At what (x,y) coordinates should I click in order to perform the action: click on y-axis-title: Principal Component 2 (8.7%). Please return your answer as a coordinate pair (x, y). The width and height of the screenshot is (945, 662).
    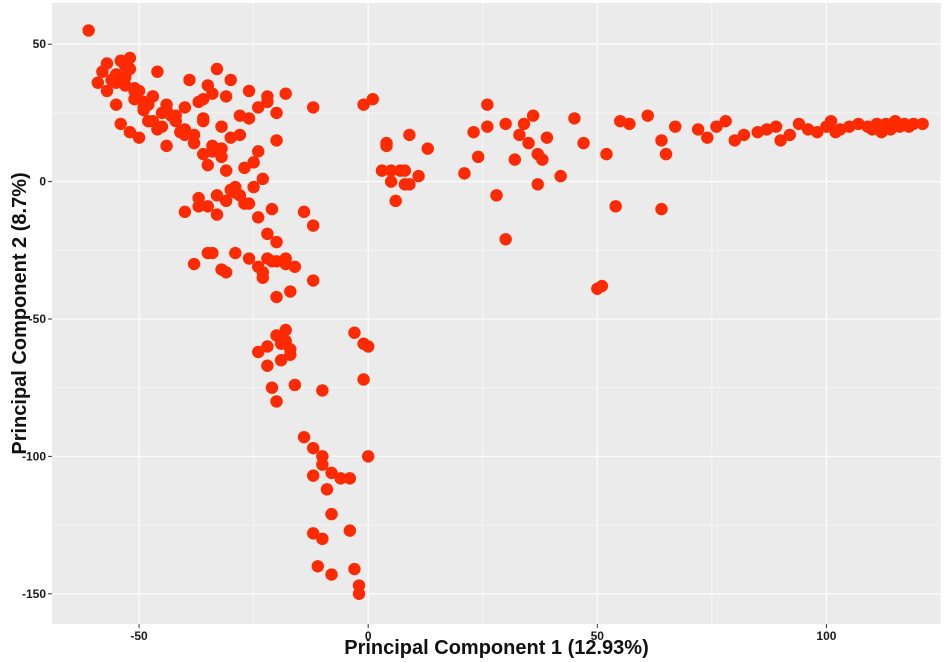
    Looking at the image, I should click on (20, 313).